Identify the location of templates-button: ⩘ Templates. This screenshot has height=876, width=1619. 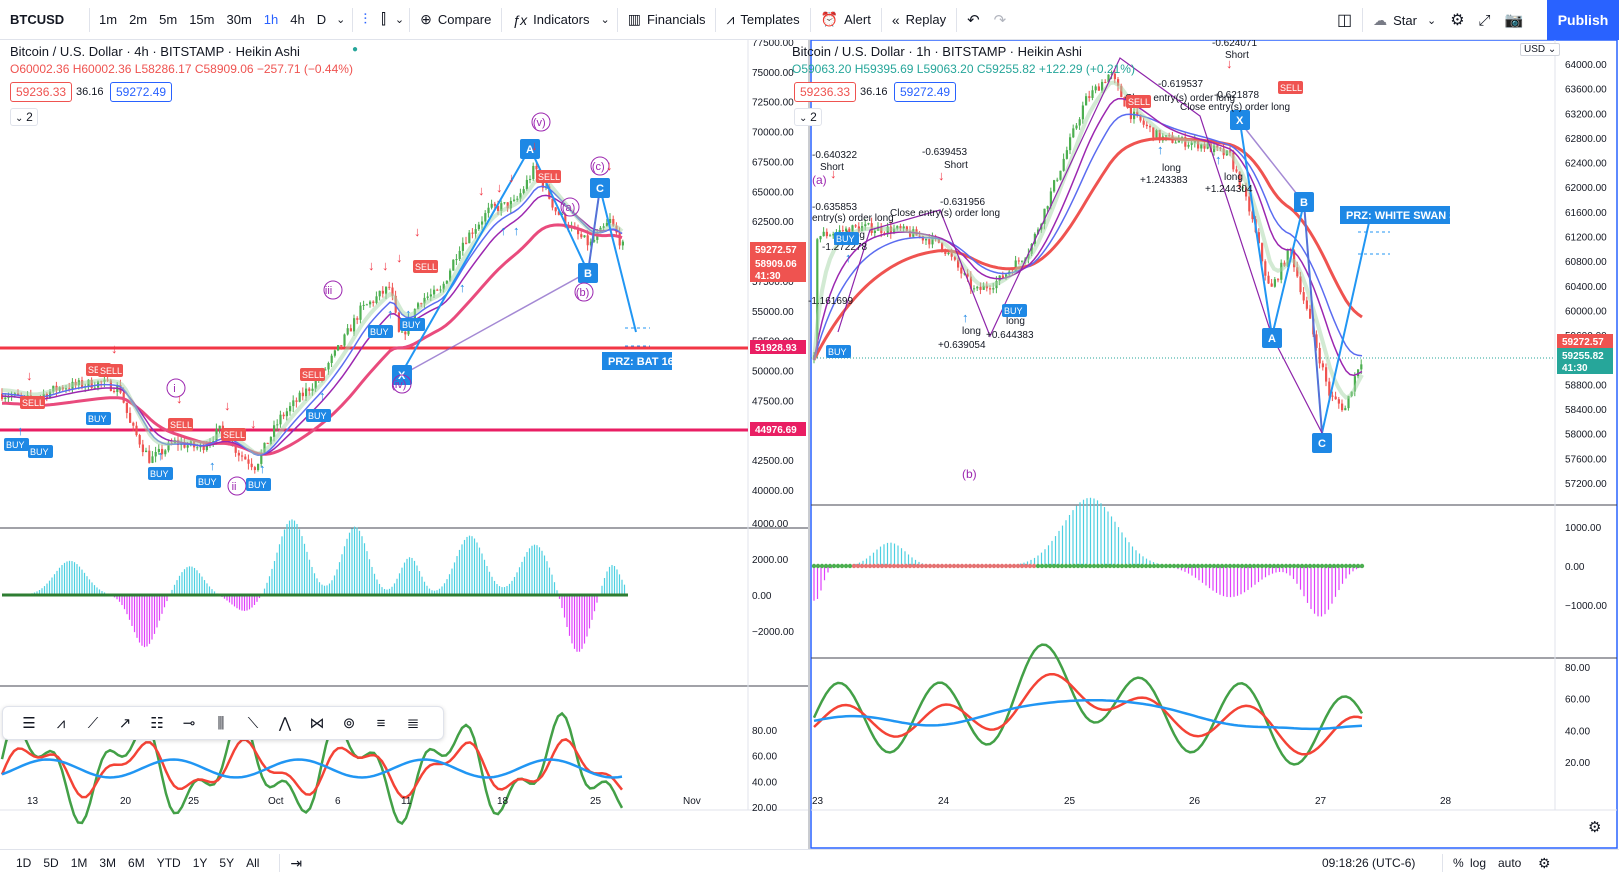
(762, 20).